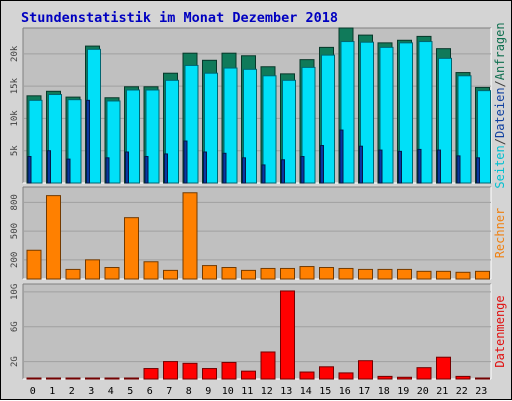 This screenshot has height=401, width=512. What do you see at coordinates (403, 391) in the screenshot?
I see `x-tick-label: 19` at bounding box center [403, 391].